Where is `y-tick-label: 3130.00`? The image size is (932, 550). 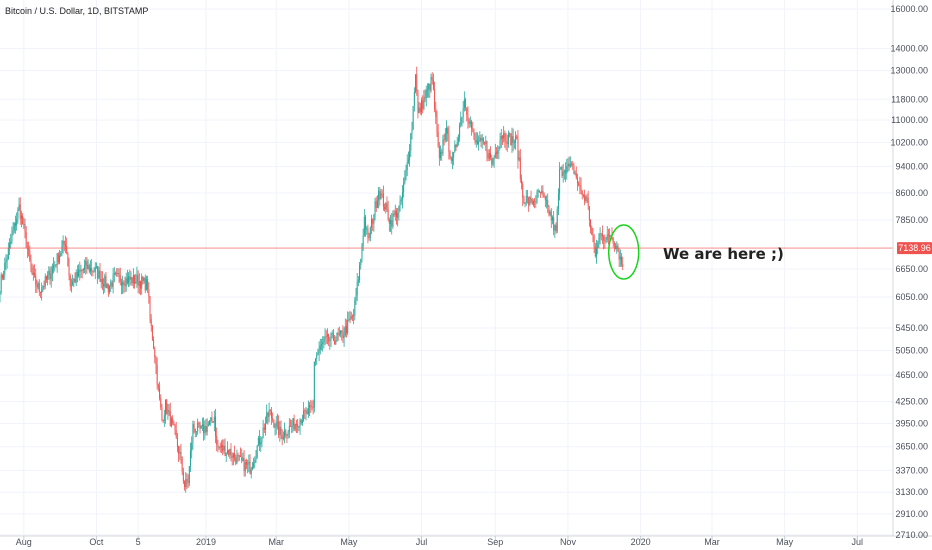 y-tick-label: 3130.00 is located at coordinates (911, 492).